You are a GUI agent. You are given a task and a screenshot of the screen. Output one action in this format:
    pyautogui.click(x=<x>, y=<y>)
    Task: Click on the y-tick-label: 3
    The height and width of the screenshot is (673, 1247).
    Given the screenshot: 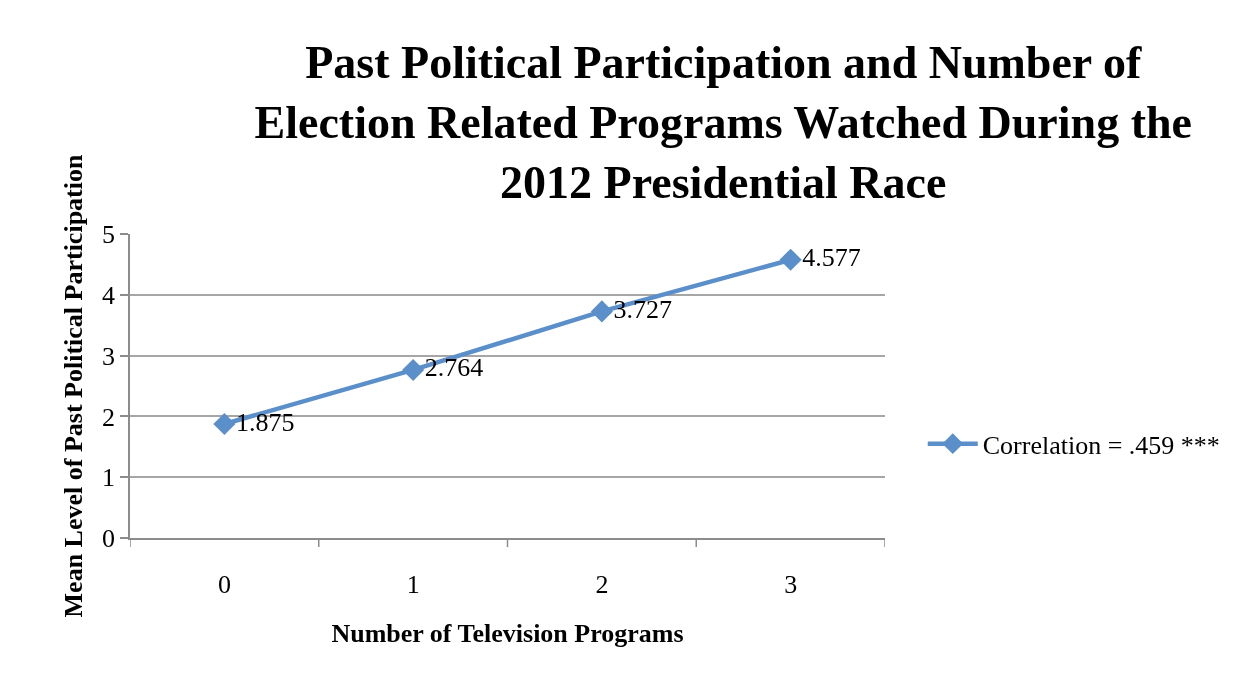 What is the action you would take?
    pyautogui.click(x=109, y=356)
    